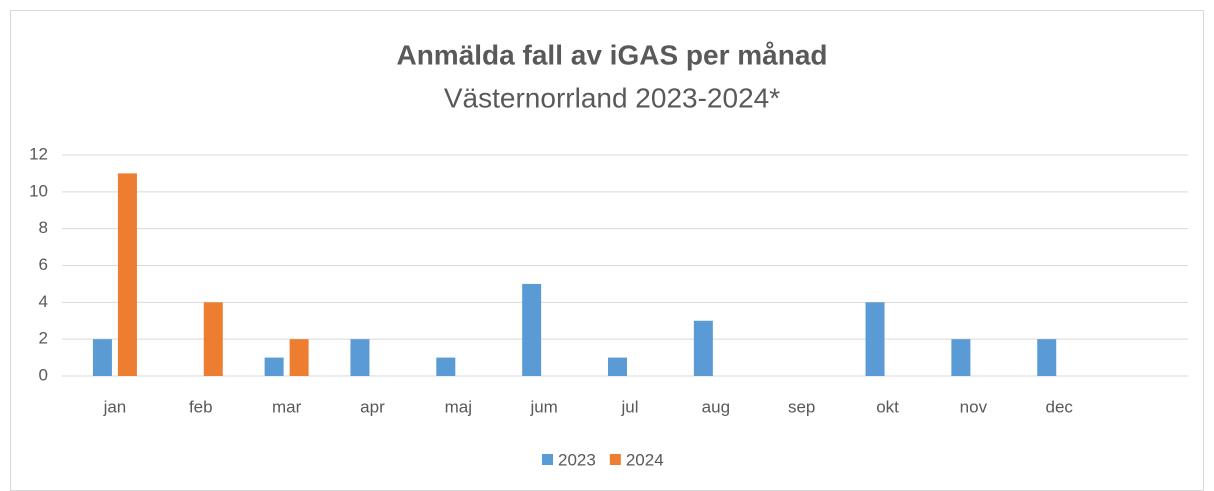  I want to click on x-tick-label: jum, so click(543, 406).